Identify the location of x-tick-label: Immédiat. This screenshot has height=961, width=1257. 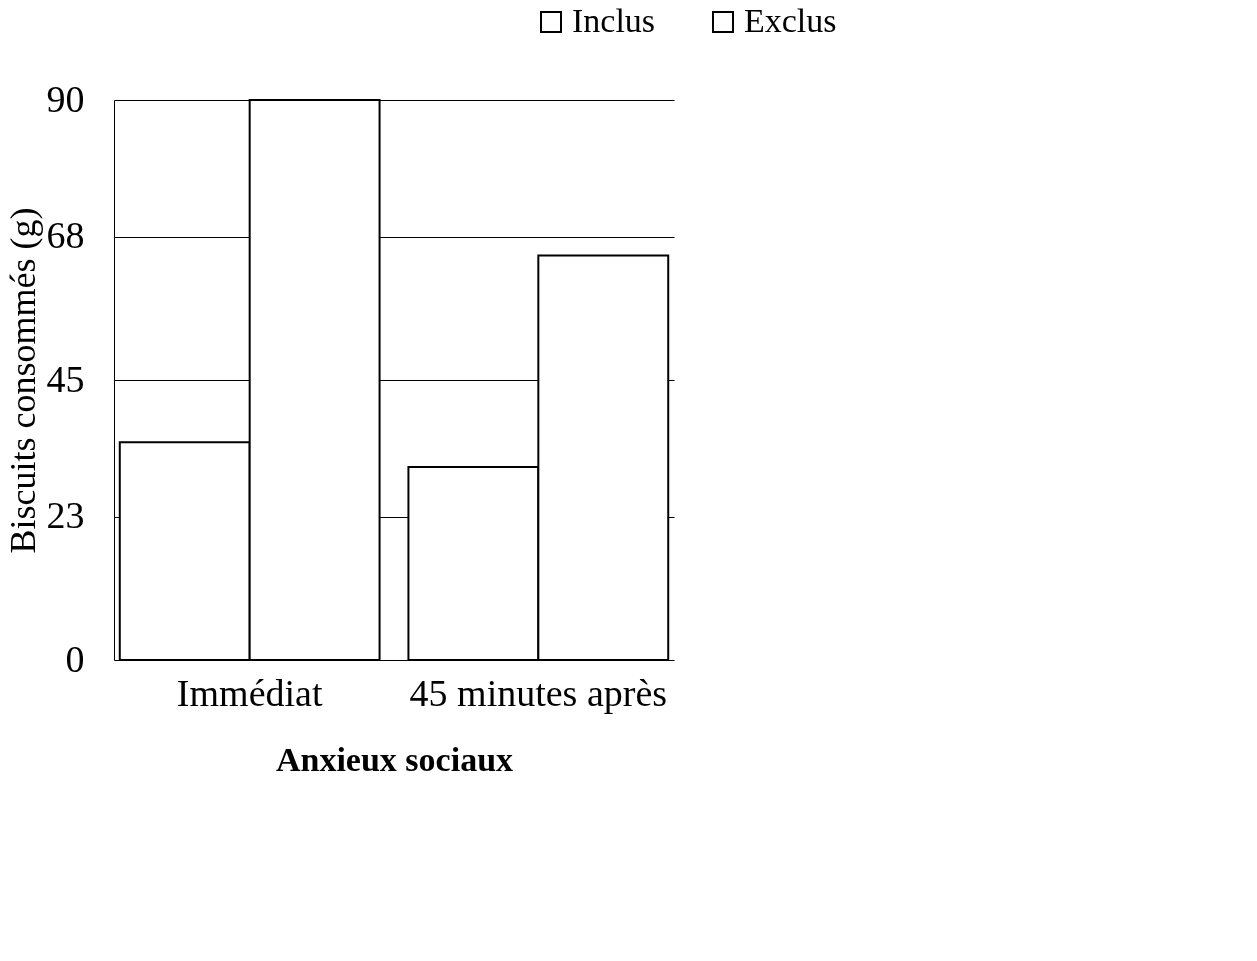
(249, 692).